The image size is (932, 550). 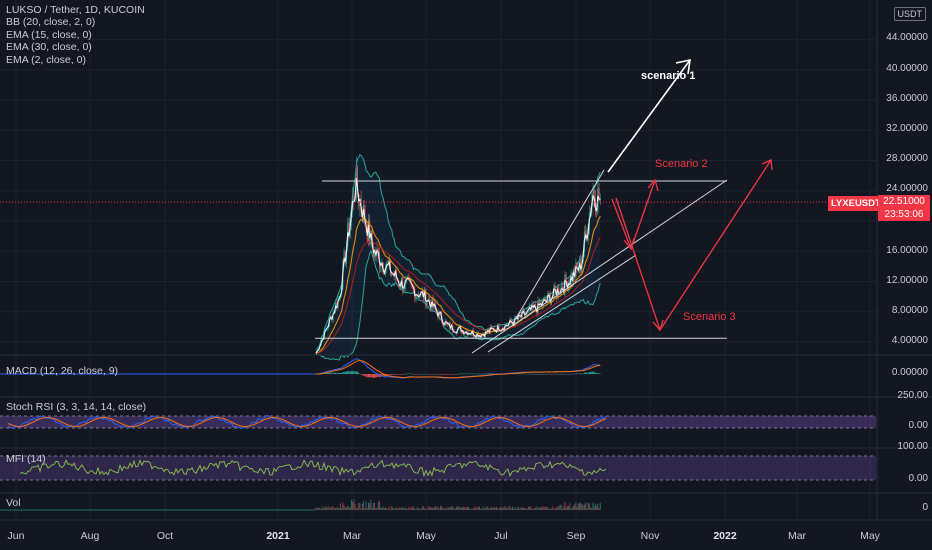 I want to click on macd-label: MACD (12, 26, close, 9), so click(x=62, y=371).